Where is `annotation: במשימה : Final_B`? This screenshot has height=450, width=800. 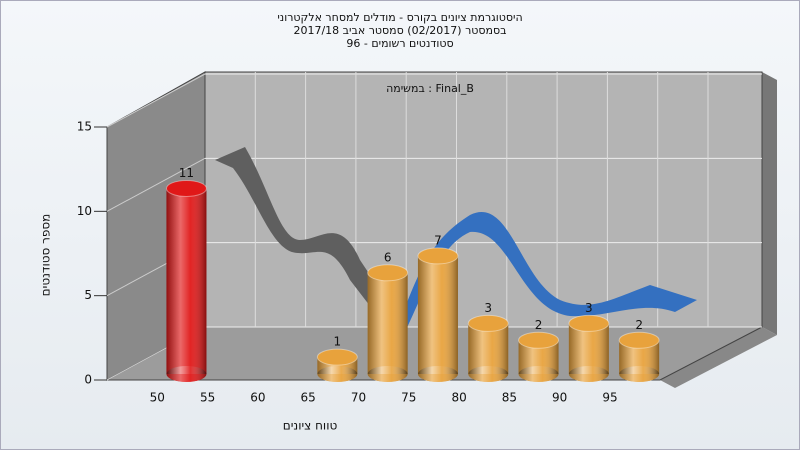
annotation: במשימה : Final_B is located at coordinates (430, 88).